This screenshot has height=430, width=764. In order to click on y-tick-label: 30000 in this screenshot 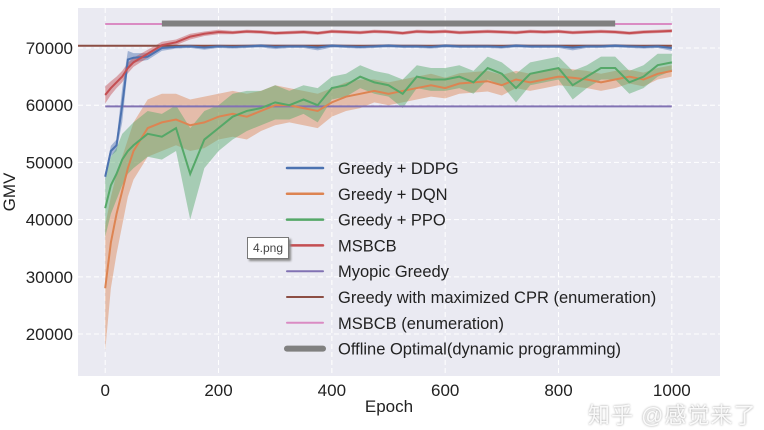, I will do `click(49, 277)`.